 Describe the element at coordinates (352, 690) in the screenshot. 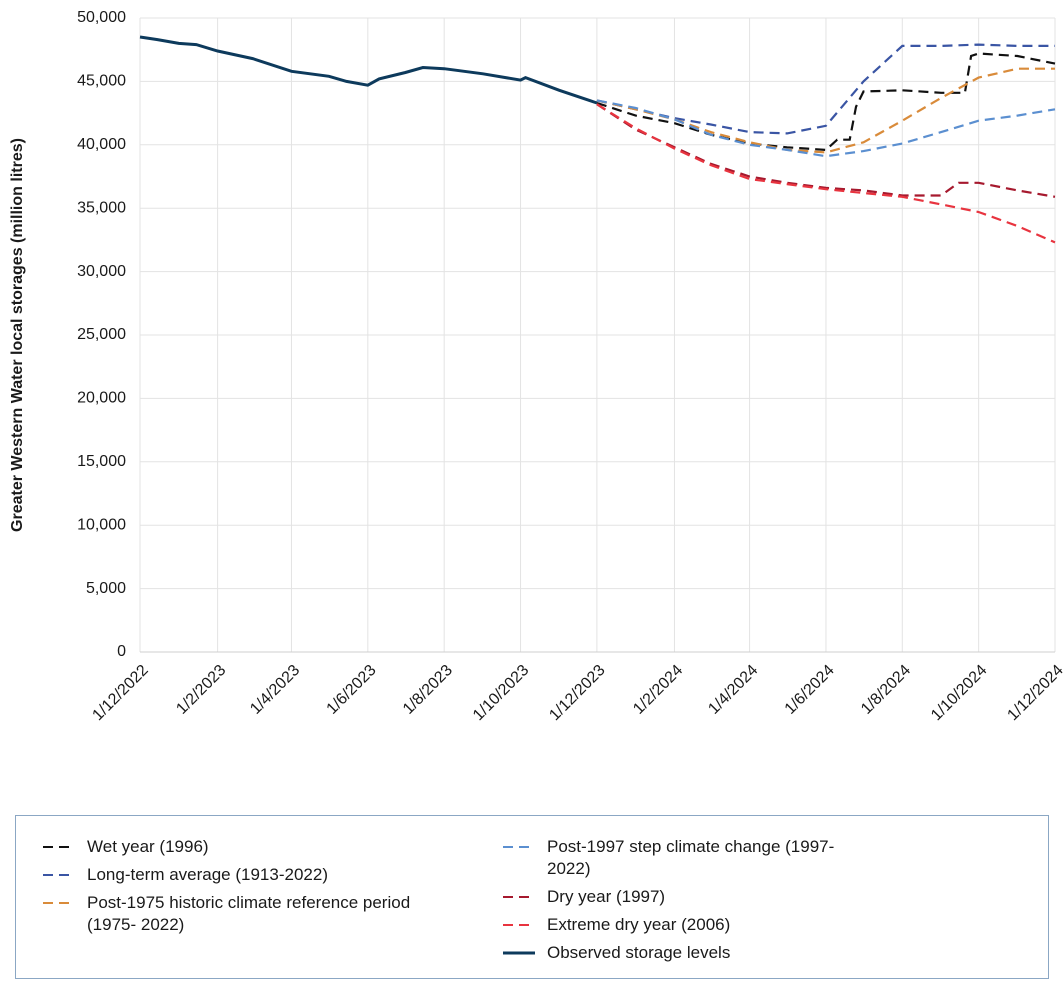

I see `x-tick-label: 1/6/2023` at that location.